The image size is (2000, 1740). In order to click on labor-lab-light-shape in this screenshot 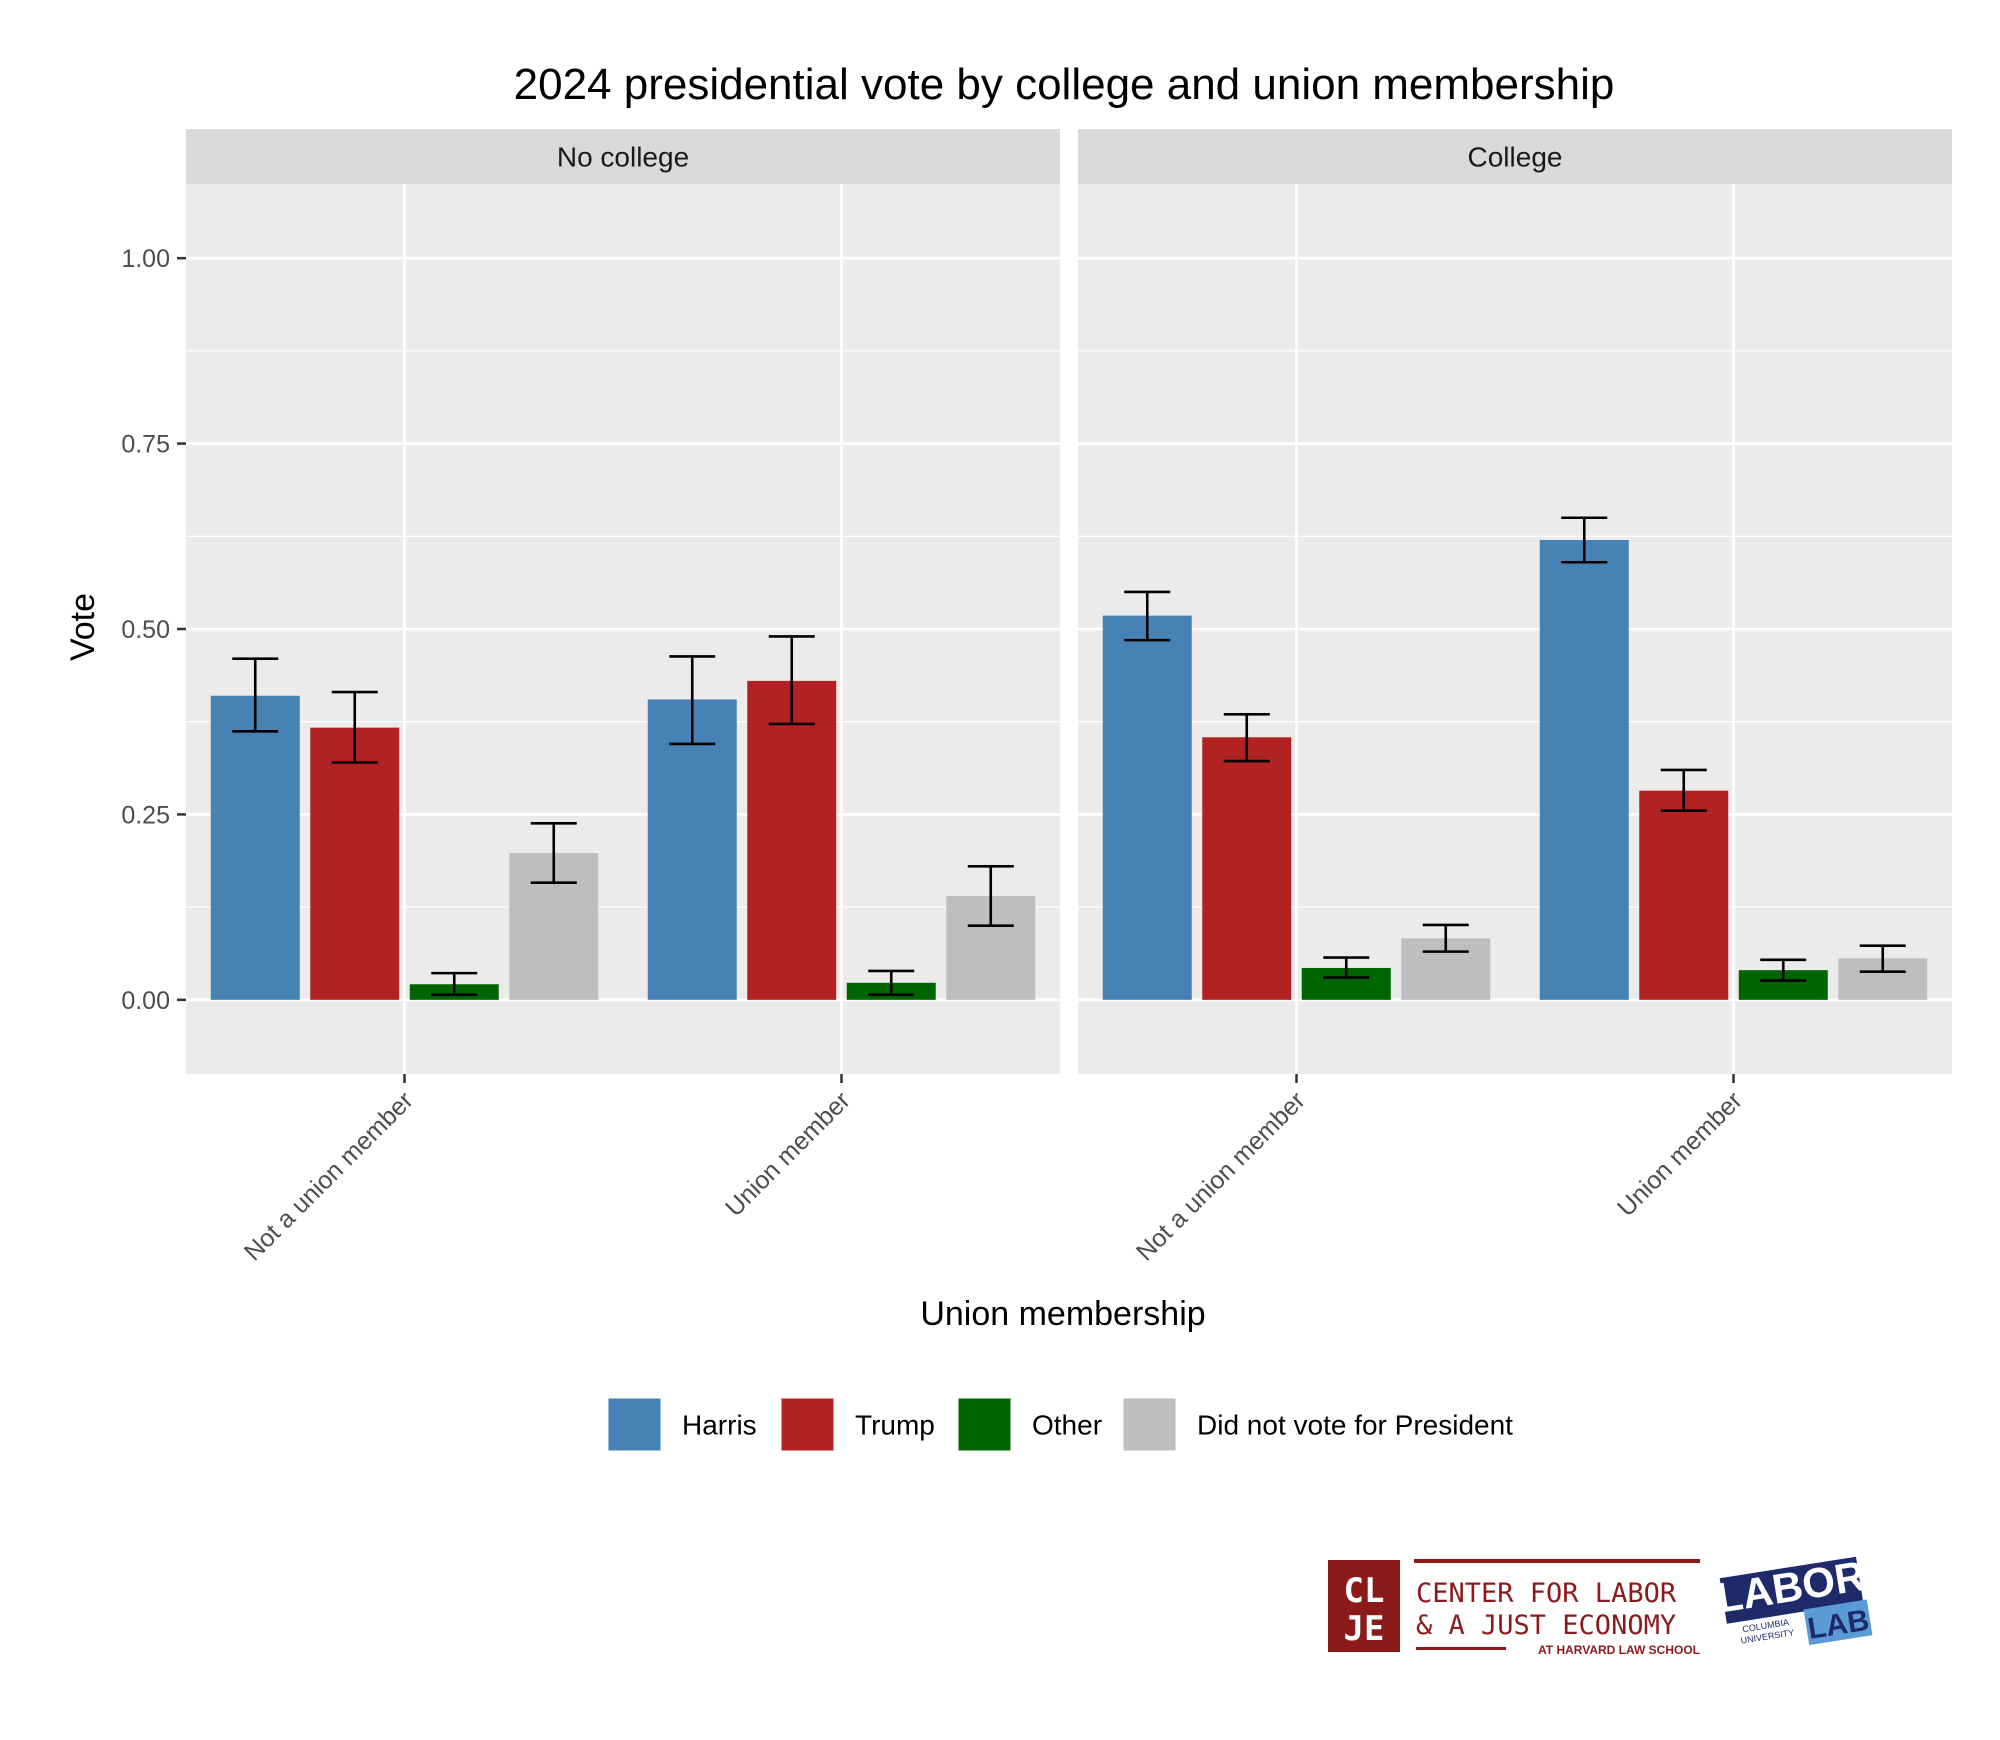, I will do `click(1838, 1622)`.